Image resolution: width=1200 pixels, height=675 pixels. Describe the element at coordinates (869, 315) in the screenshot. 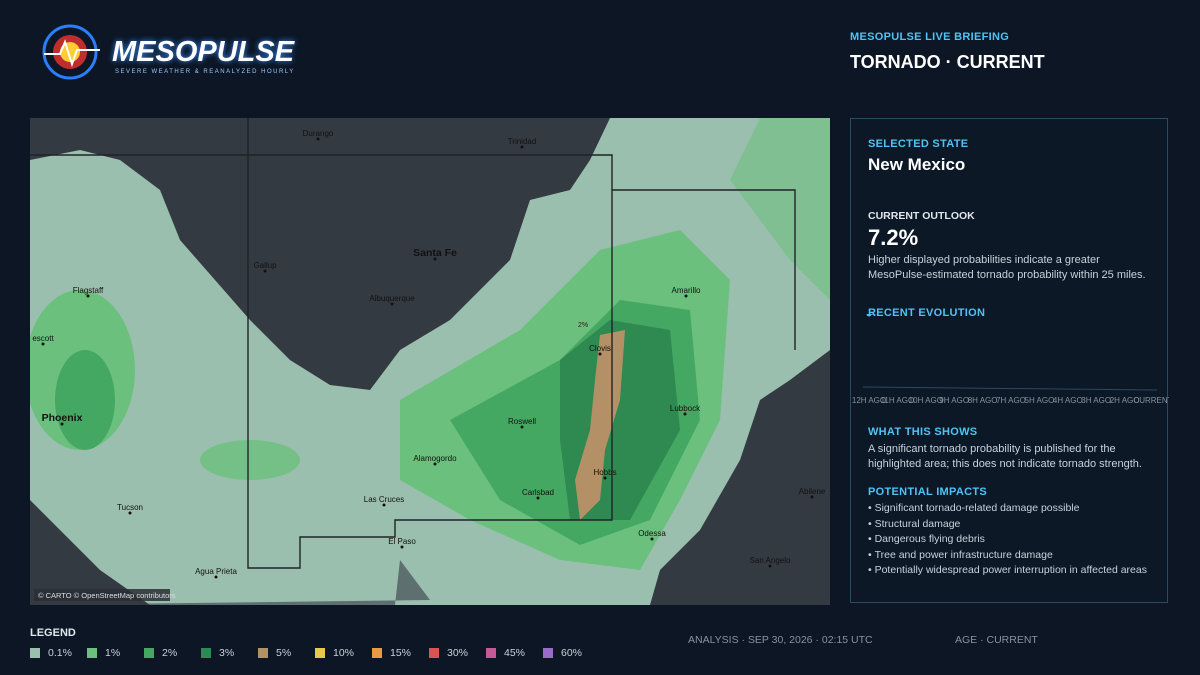

I see `evolution-point` at that location.